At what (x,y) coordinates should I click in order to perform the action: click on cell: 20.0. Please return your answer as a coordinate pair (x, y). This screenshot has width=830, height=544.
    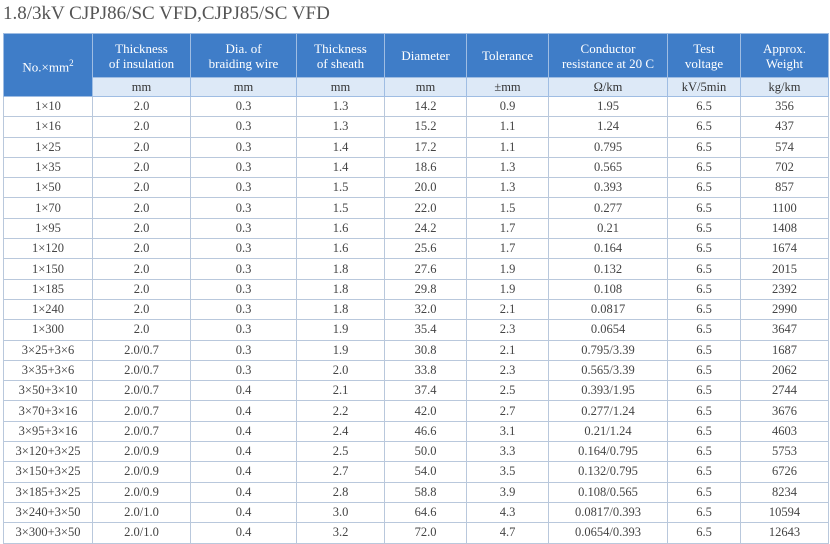
    Looking at the image, I should click on (425, 188).